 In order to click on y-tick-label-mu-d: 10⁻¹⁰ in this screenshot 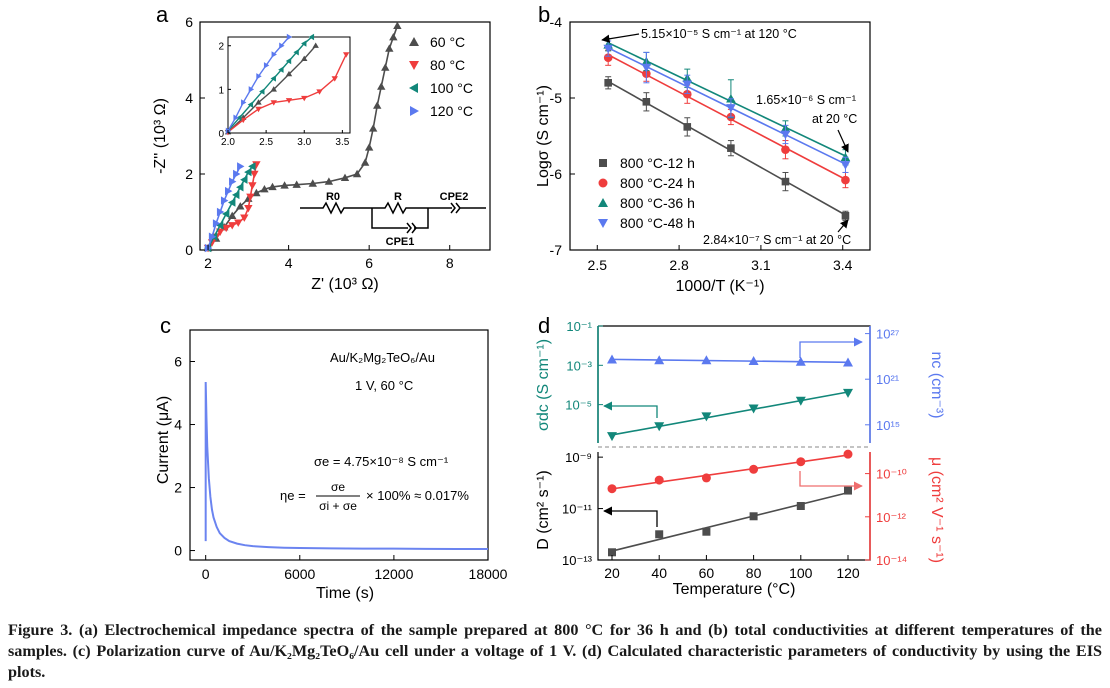, I will do `click(891, 474)`.